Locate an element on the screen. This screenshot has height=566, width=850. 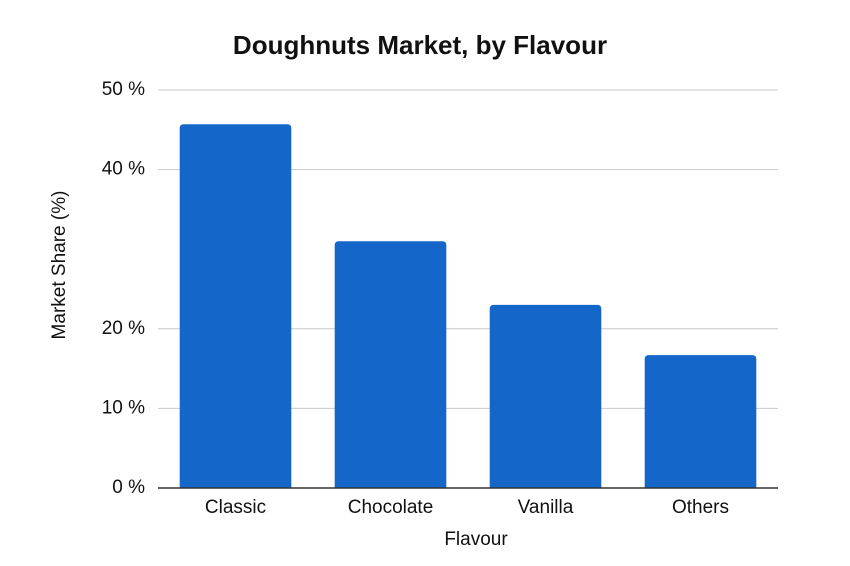
x-tick-label: Classic is located at coordinates (235, 507).